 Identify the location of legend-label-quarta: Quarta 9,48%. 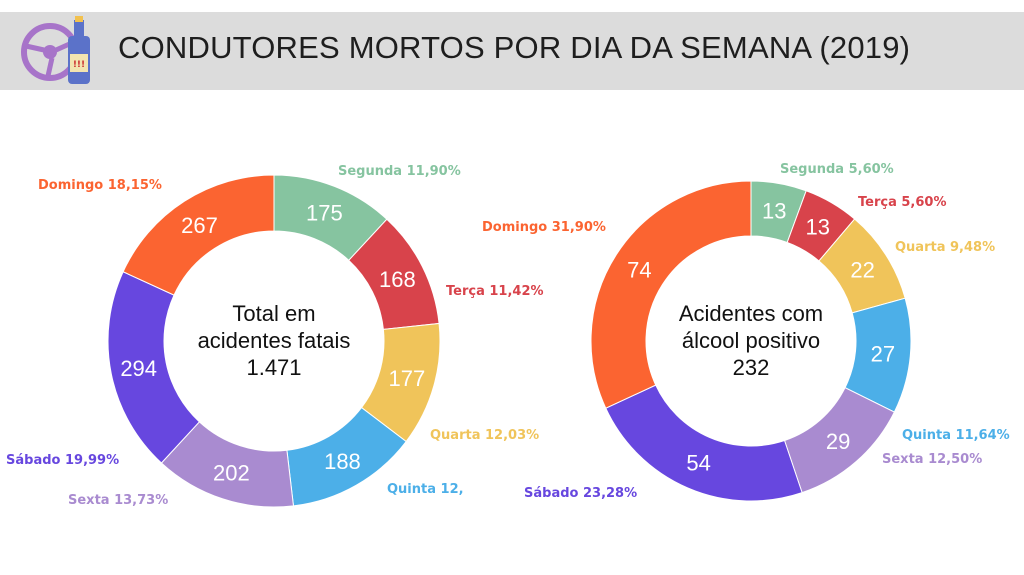
(945, 247).